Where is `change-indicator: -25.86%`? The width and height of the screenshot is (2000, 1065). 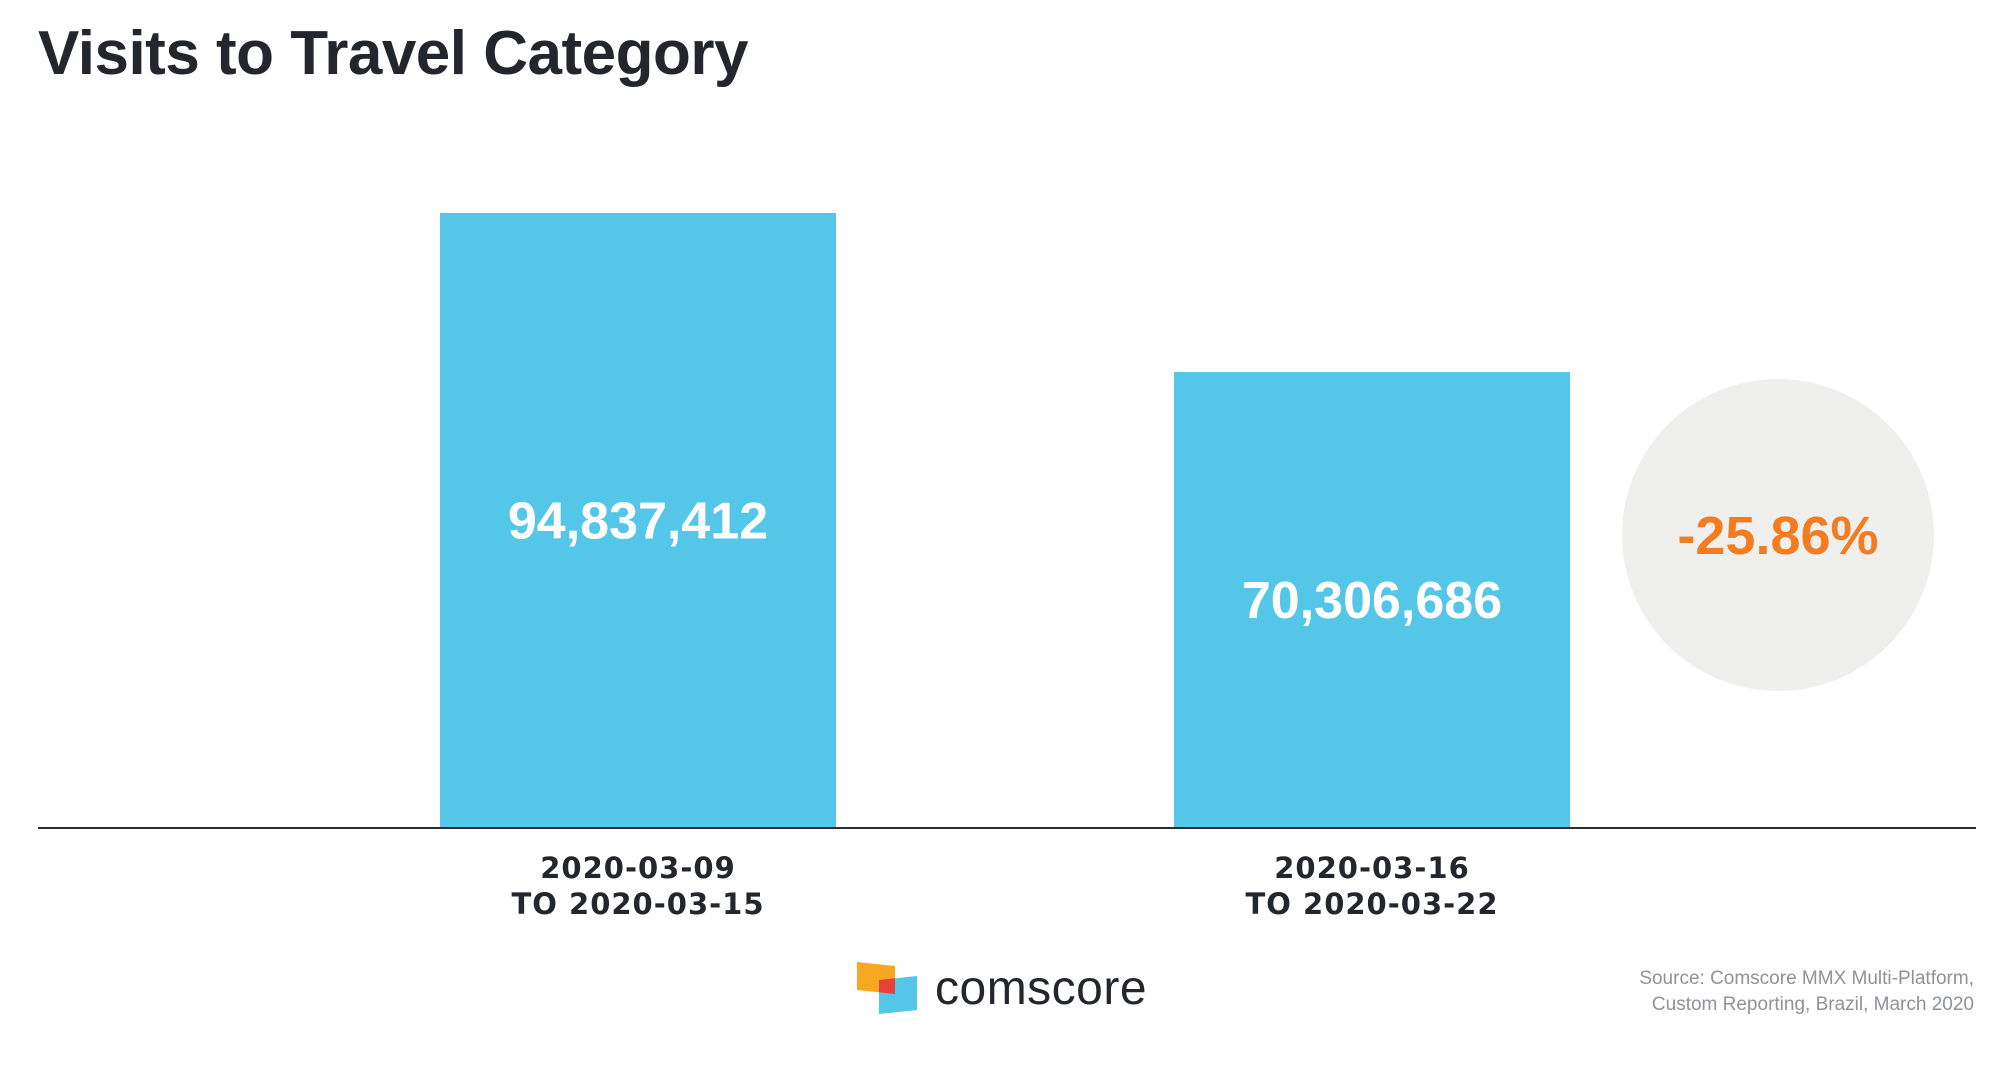 change-indicator: -25.86% is located at coordinates (1778, 535).